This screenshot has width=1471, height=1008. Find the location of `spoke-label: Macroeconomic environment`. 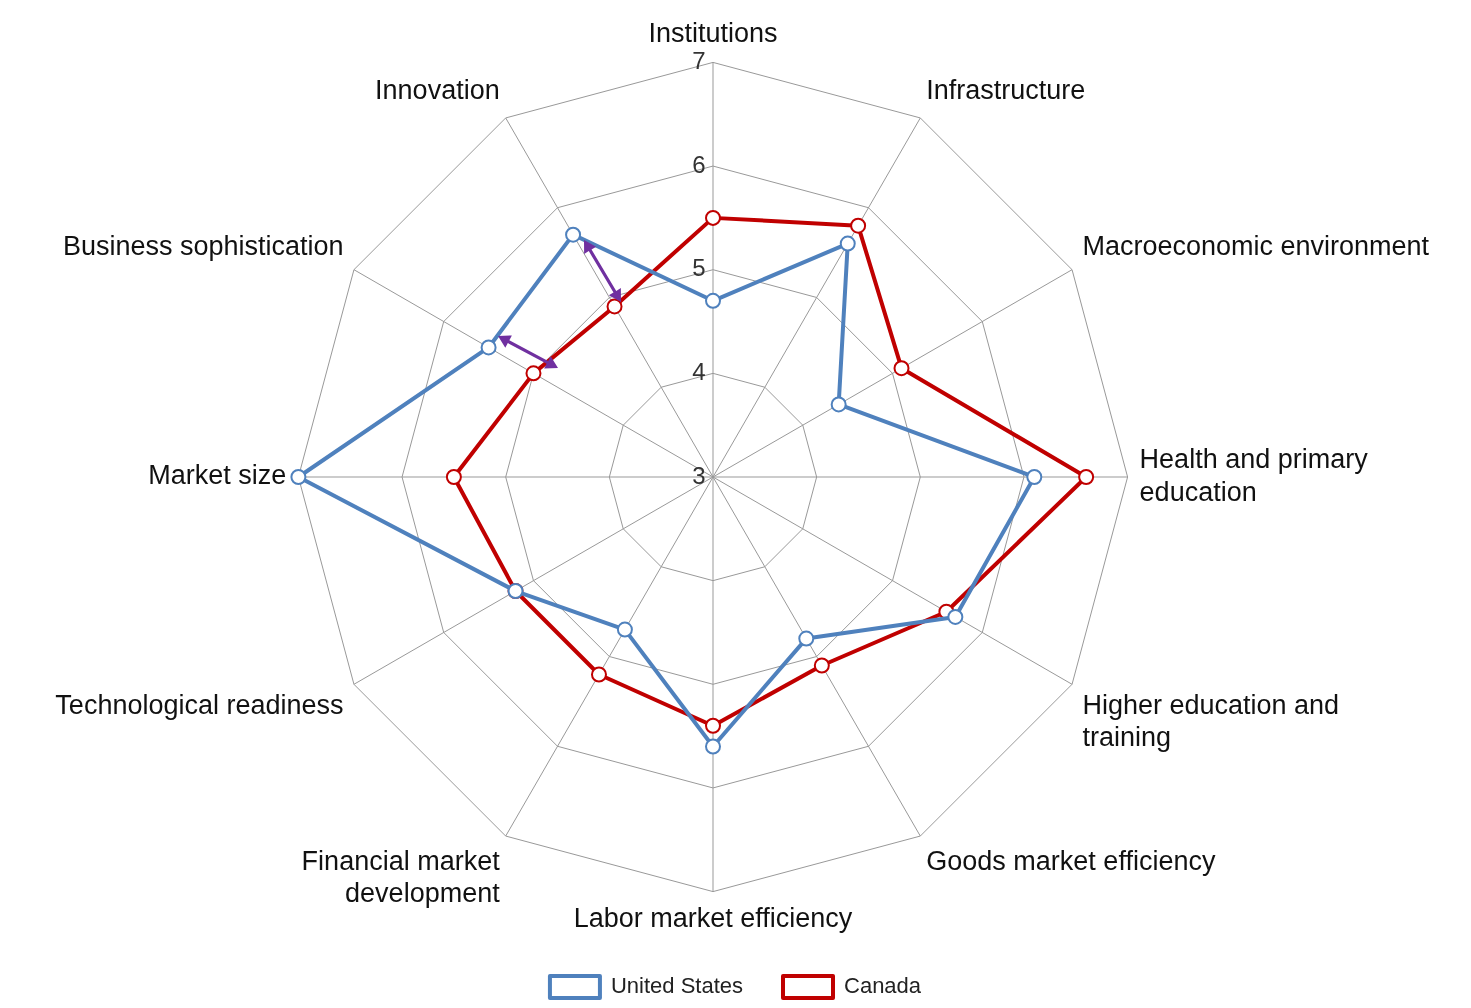

spoke-label: Macroeconomic environment is located at coordinates (1256, 245).